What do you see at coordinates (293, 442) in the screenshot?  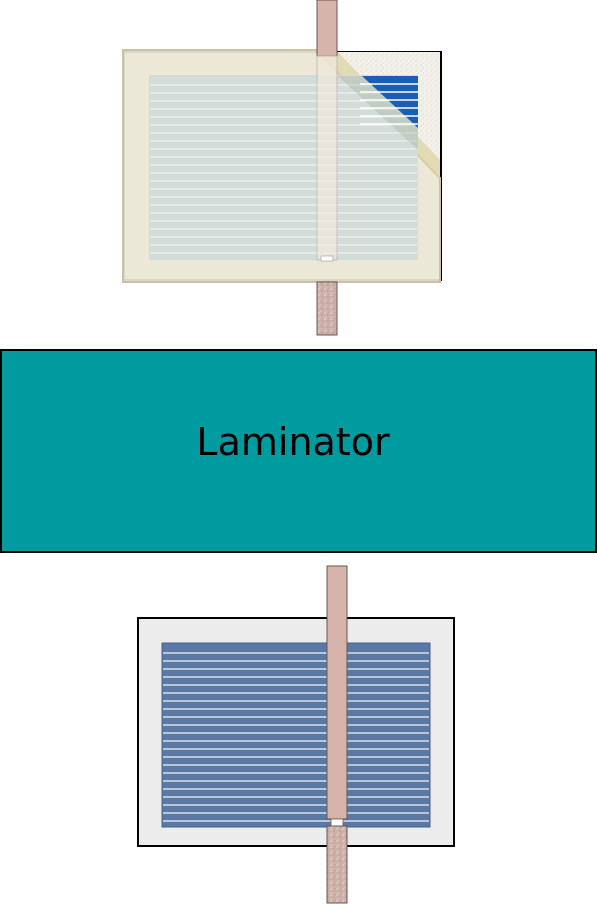 I see `laminator-label: Laminator` at bounding box center [293, 442].